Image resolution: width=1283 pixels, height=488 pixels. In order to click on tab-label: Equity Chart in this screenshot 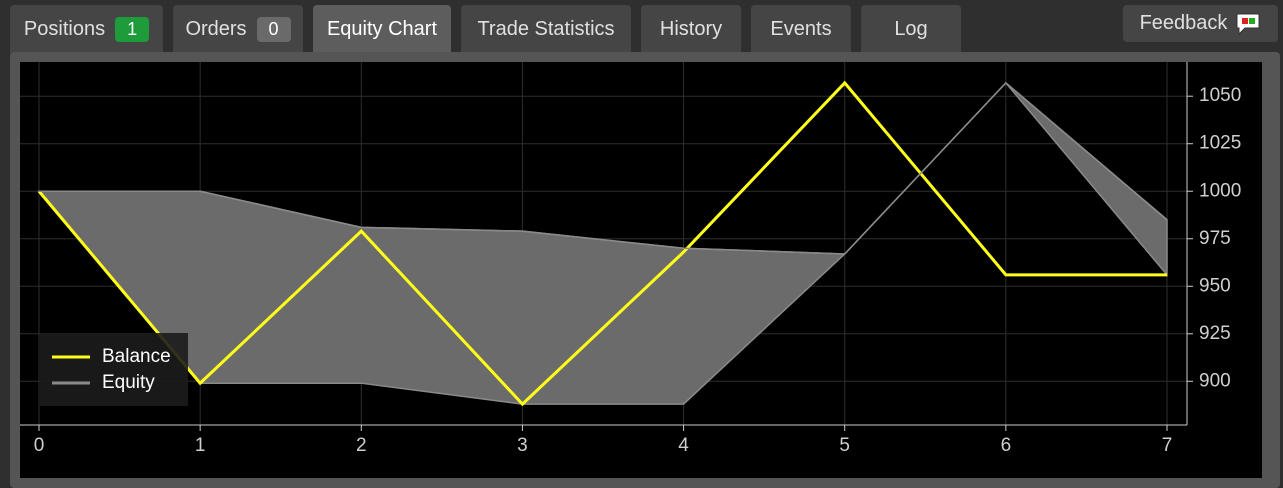, I will do `click(382, 28)`.